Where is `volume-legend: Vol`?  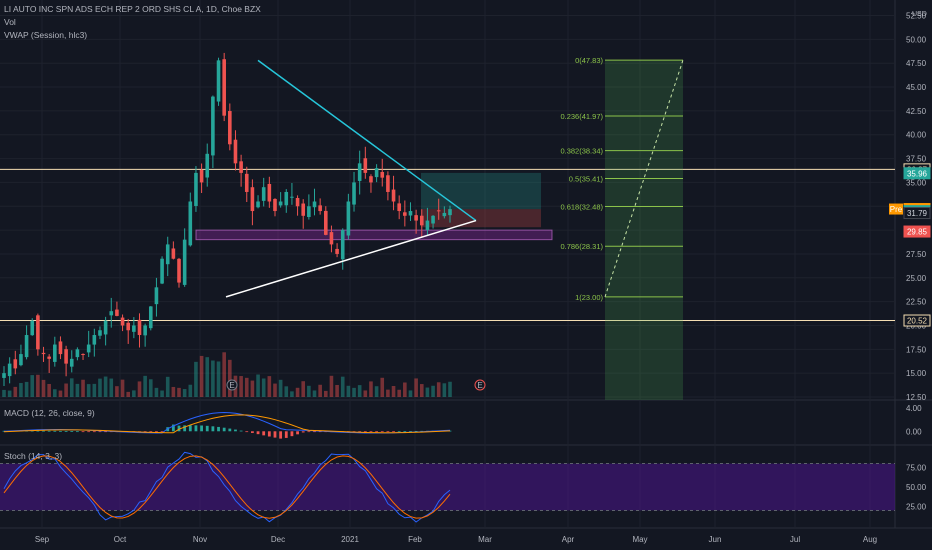
volume-legend: Vol is located at coordinates (10, 22).